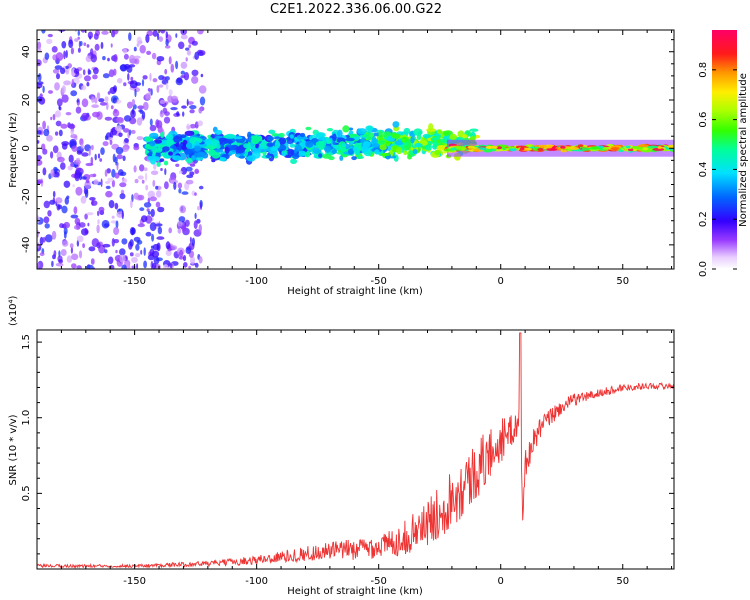  I want to click on x-tick-label: 50, so click(622, 281).